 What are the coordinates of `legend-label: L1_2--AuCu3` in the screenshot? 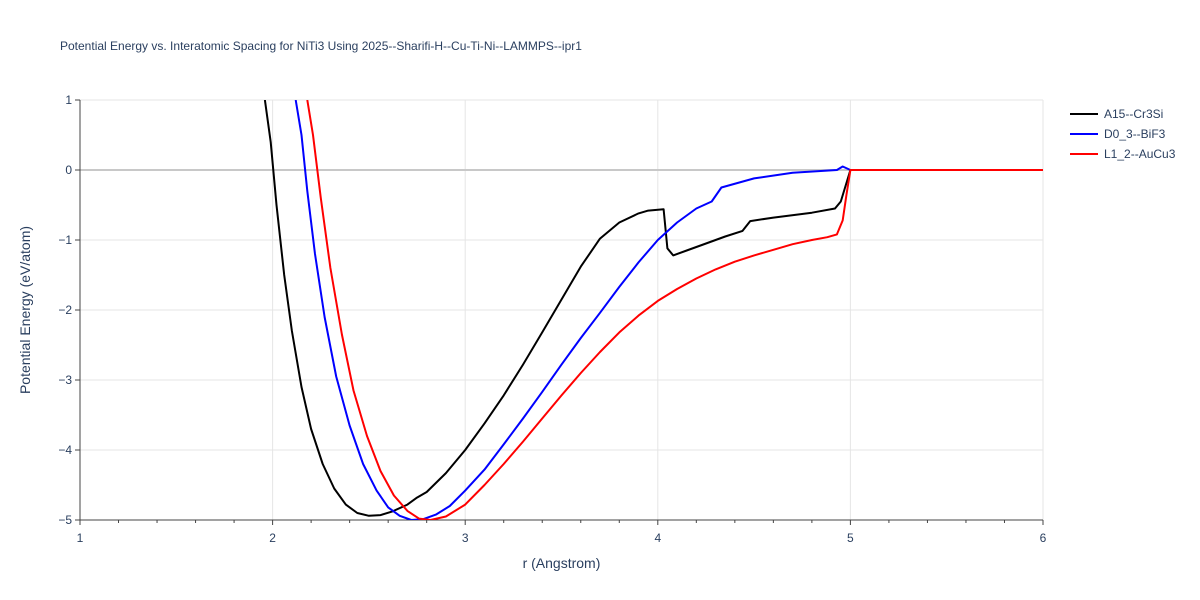 It's located at (1140, 154).